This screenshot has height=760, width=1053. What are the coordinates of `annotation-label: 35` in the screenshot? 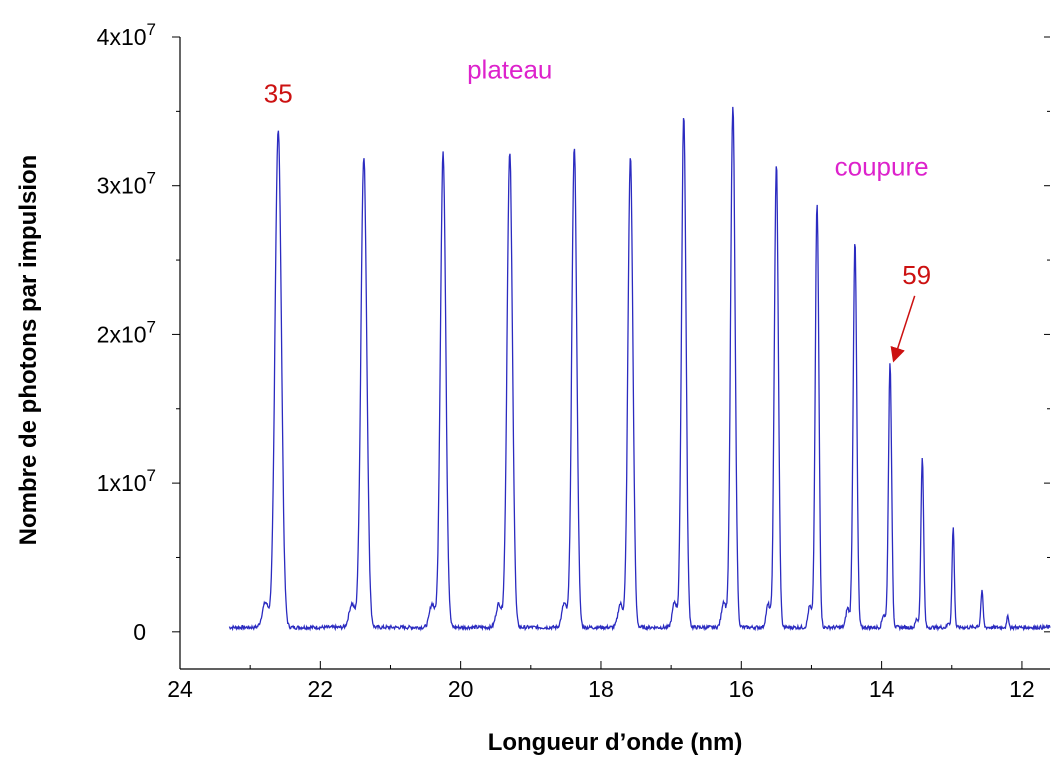 It's located at (278, 93).